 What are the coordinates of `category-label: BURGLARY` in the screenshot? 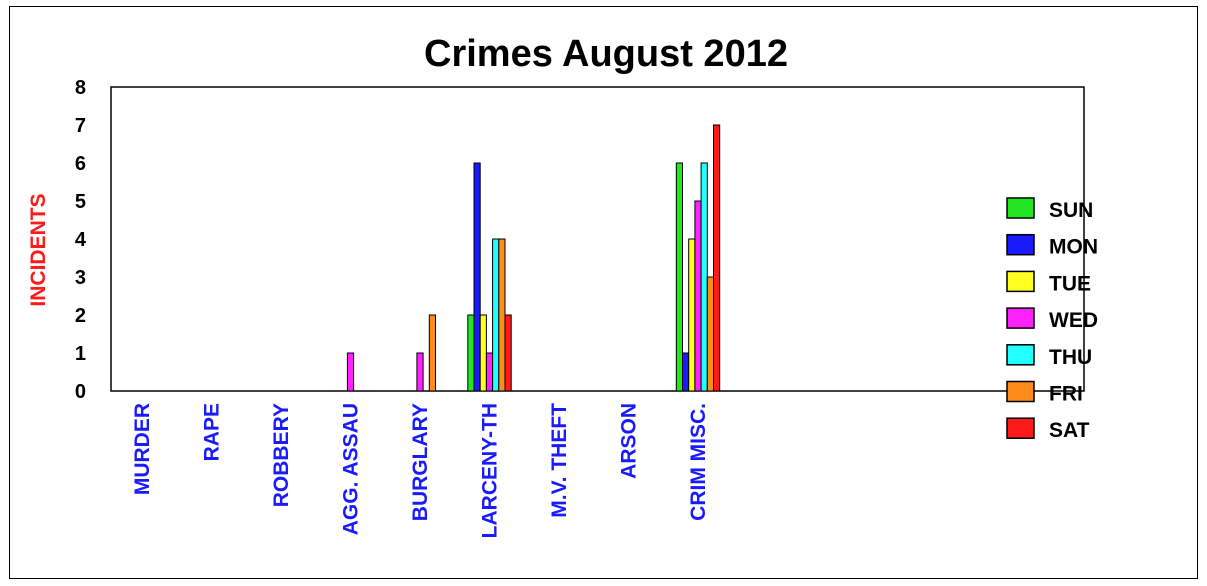 It's located at (420, 462).